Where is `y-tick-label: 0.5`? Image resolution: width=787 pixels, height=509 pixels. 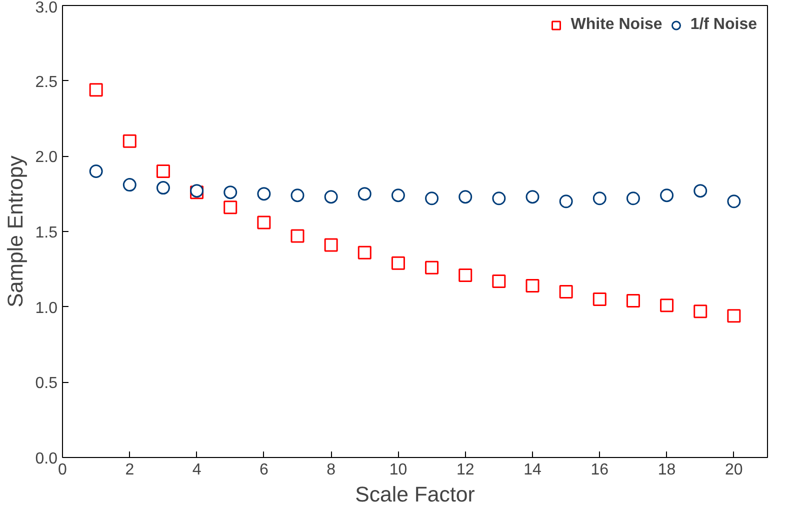
y-tick-label: 0.5 is located at coordinates (46, 383).